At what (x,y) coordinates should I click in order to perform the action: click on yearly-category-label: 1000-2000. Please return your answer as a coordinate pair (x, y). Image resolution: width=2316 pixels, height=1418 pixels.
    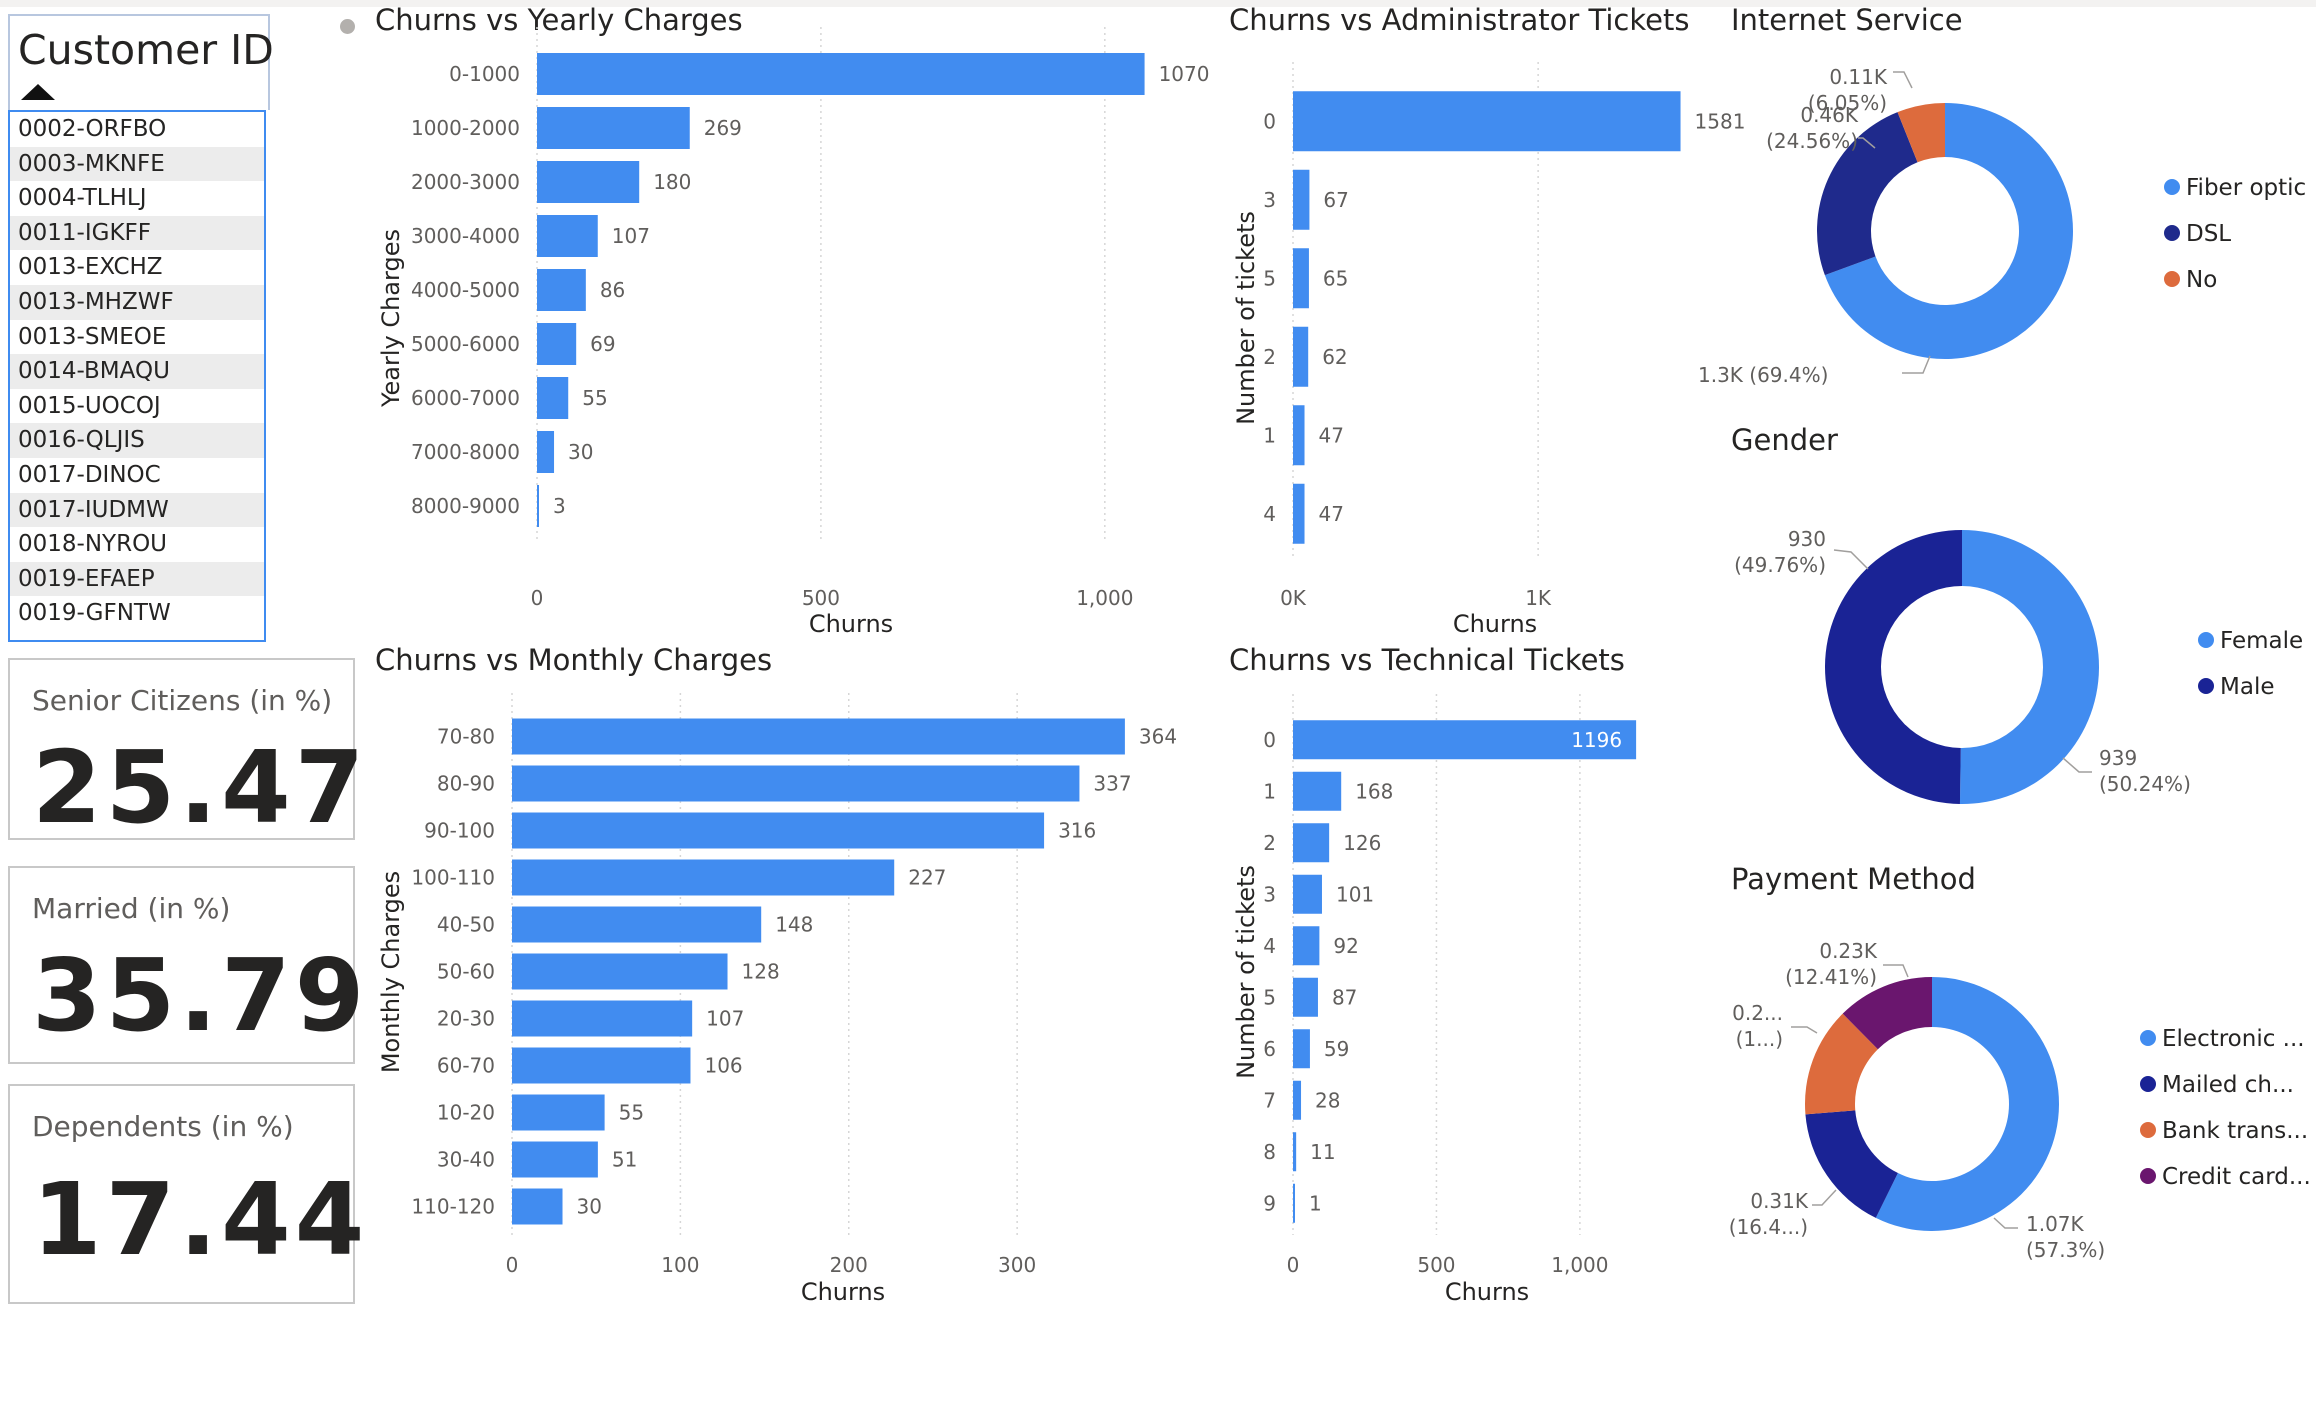
    Looking at the image, I should click on (465, 128).